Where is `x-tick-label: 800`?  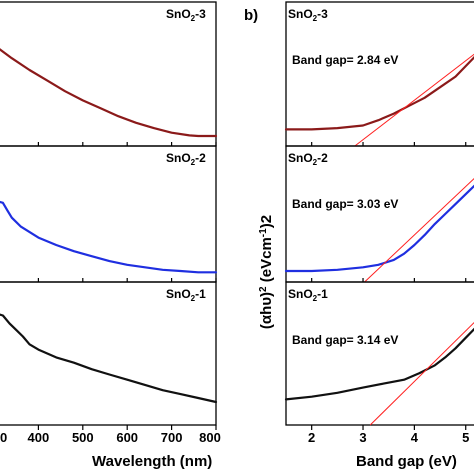 x-tick-label: 800 is located at coordinates (210, 437).